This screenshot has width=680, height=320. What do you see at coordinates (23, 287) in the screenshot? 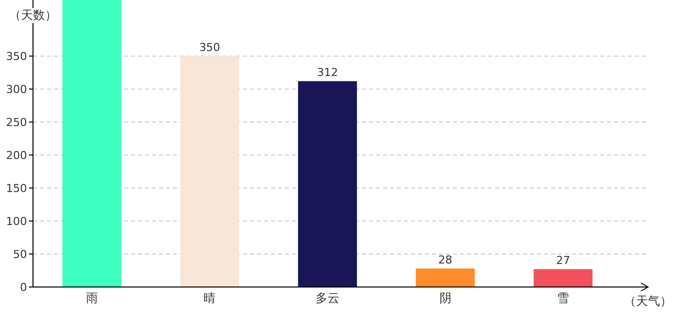
I see `y-tick-label: 0` at bounding box center [23, 287].